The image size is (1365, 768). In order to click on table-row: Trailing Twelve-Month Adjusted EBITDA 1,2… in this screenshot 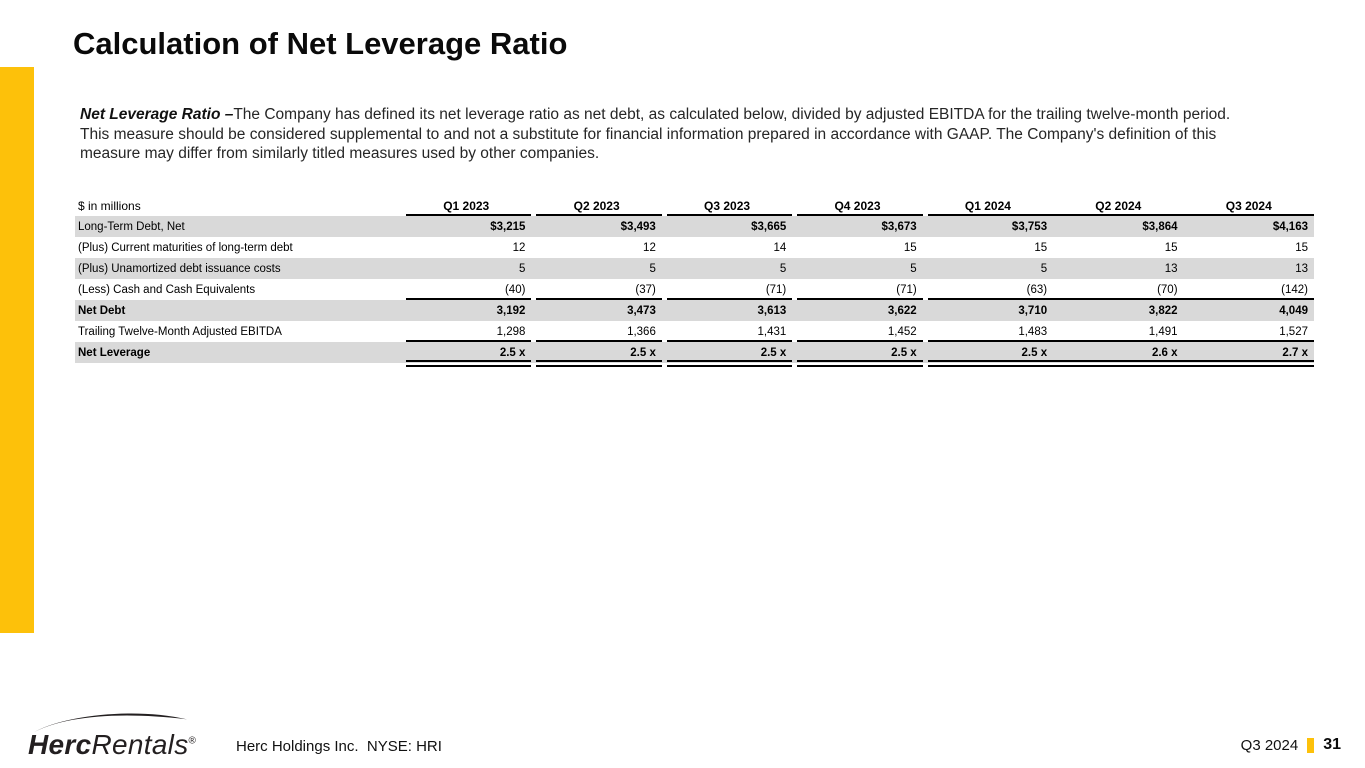, I will do `click(695, 331)`.